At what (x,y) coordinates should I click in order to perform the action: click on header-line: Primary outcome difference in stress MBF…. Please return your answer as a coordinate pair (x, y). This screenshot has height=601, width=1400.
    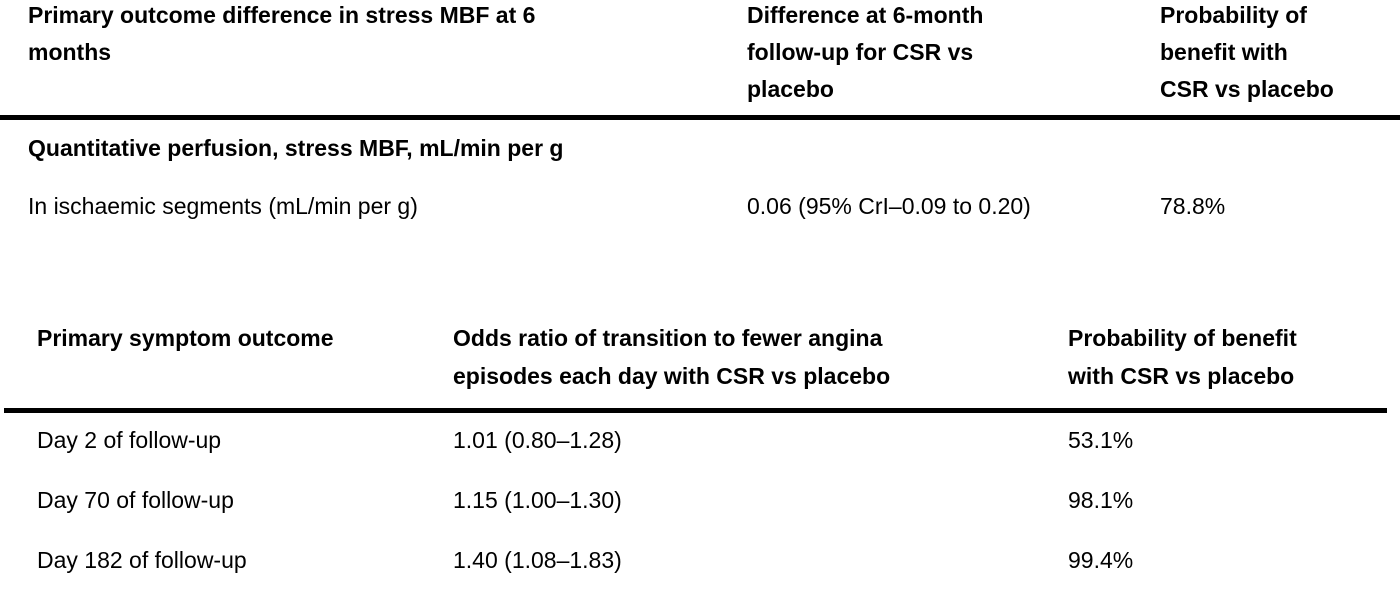
    Looking at the image, I should click on (282, 15).